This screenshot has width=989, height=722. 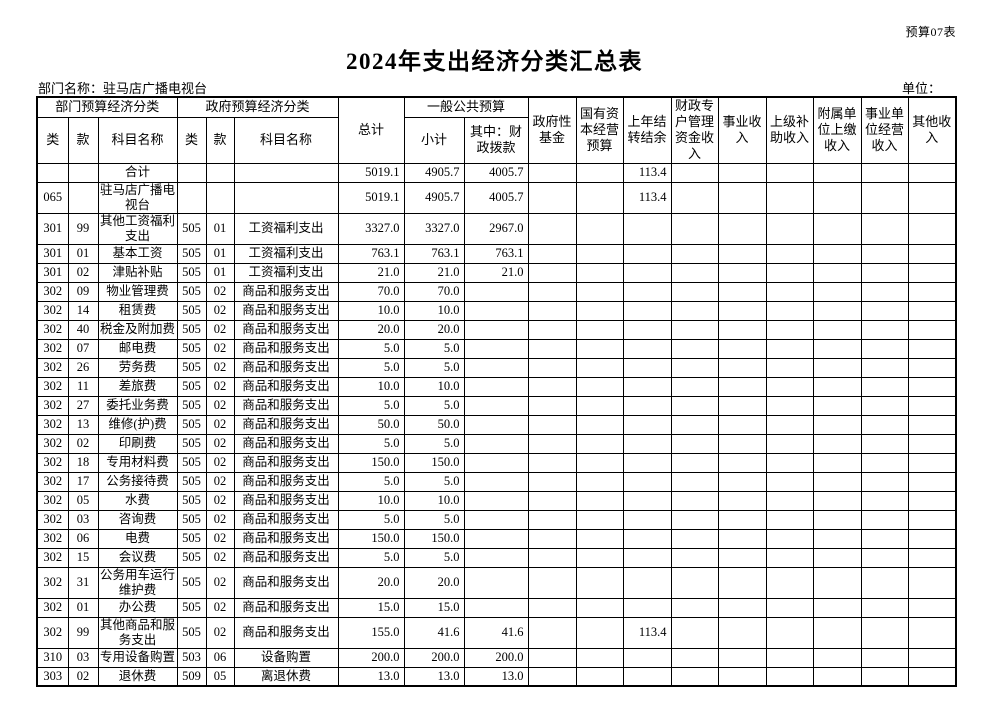 What do you see at coordinates (123, 88) in the screenshot?
I see `department-name: 部门名称：驻马店广播电视台` at bounding box center [123, 88].